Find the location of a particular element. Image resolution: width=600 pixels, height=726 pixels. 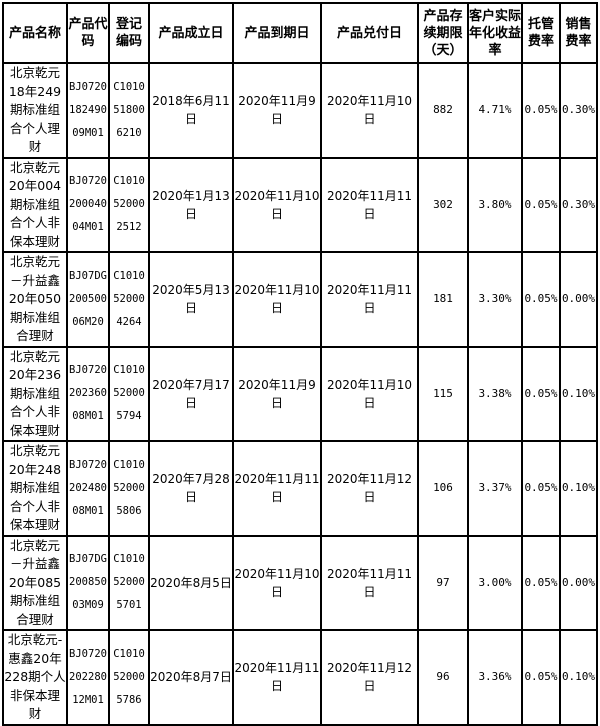

cell-name: 北京乾元20年236期标准组合个人非保本理财 is located at coordinates (35, 393).